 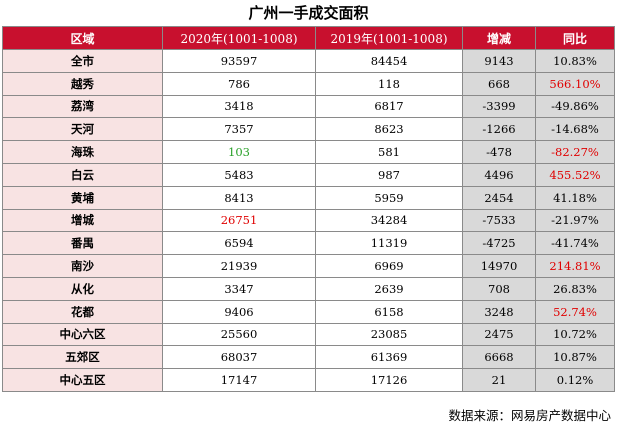 What do you see at coordinates (575, 61) in the screenshot?
I see `ratio-cell: 10.83%` at bounding box center [575, 61].